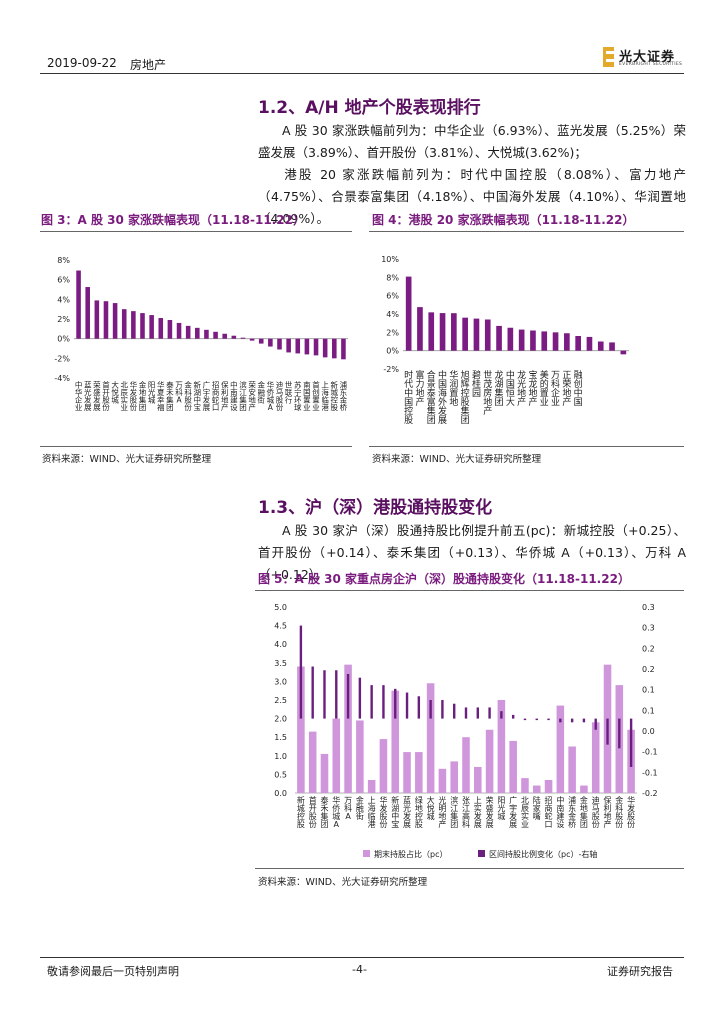 The width and height of the screenshot is (724, 1024). I want to click on fig4-ytick-label: -2%, so click(391, 369).